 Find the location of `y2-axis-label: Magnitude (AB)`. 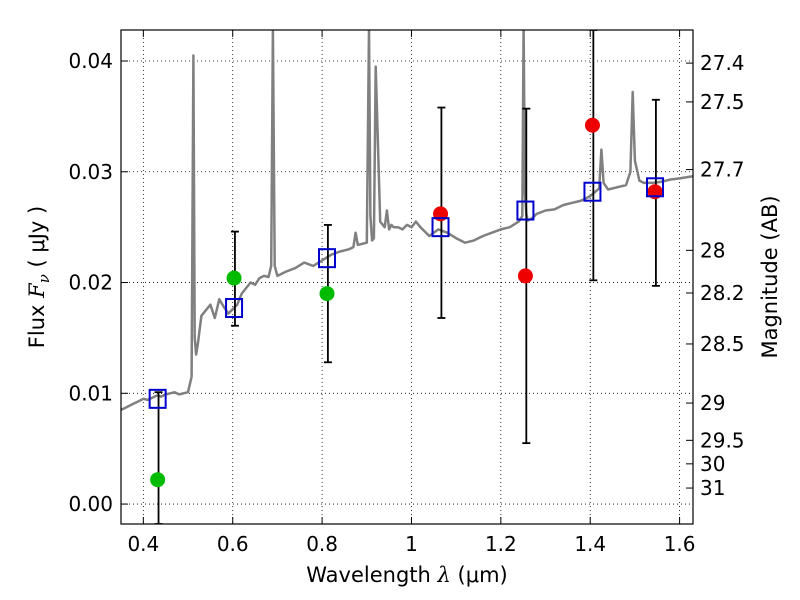

y2-axis-label: Magnitude (AB) is located at coordinates (770, 276).